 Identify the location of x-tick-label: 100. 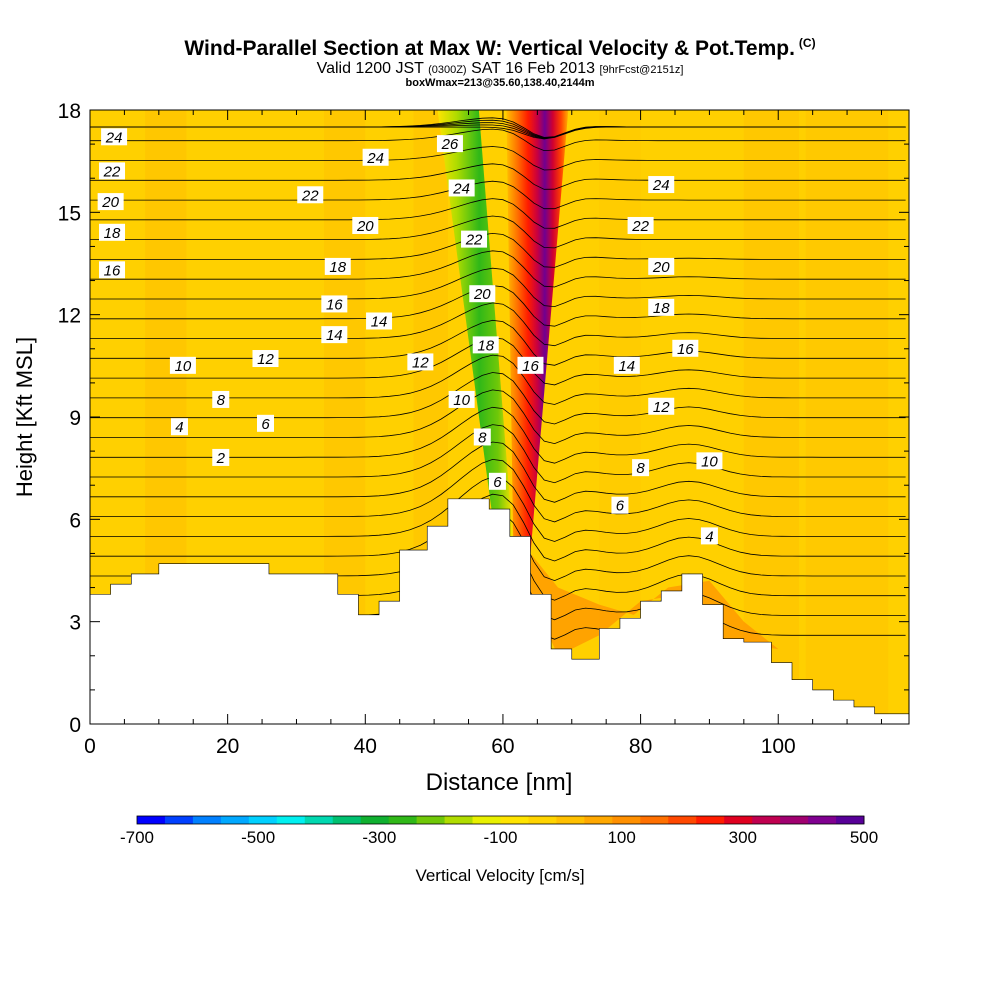
(778, 746).